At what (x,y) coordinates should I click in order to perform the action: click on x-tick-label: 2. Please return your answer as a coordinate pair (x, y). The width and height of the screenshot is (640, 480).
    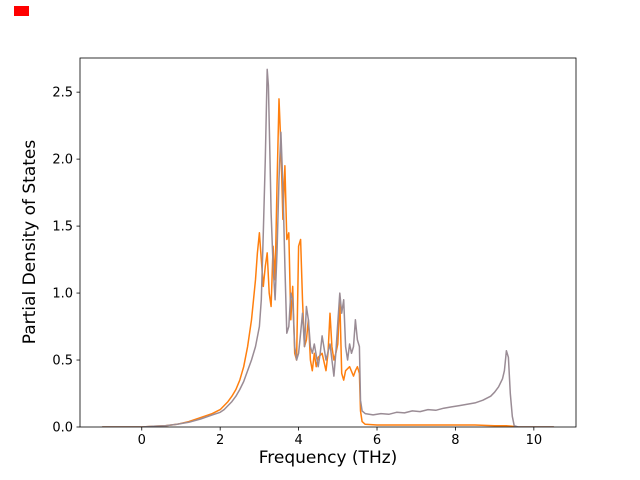
    Looking at the image, I should click on (220, 440).